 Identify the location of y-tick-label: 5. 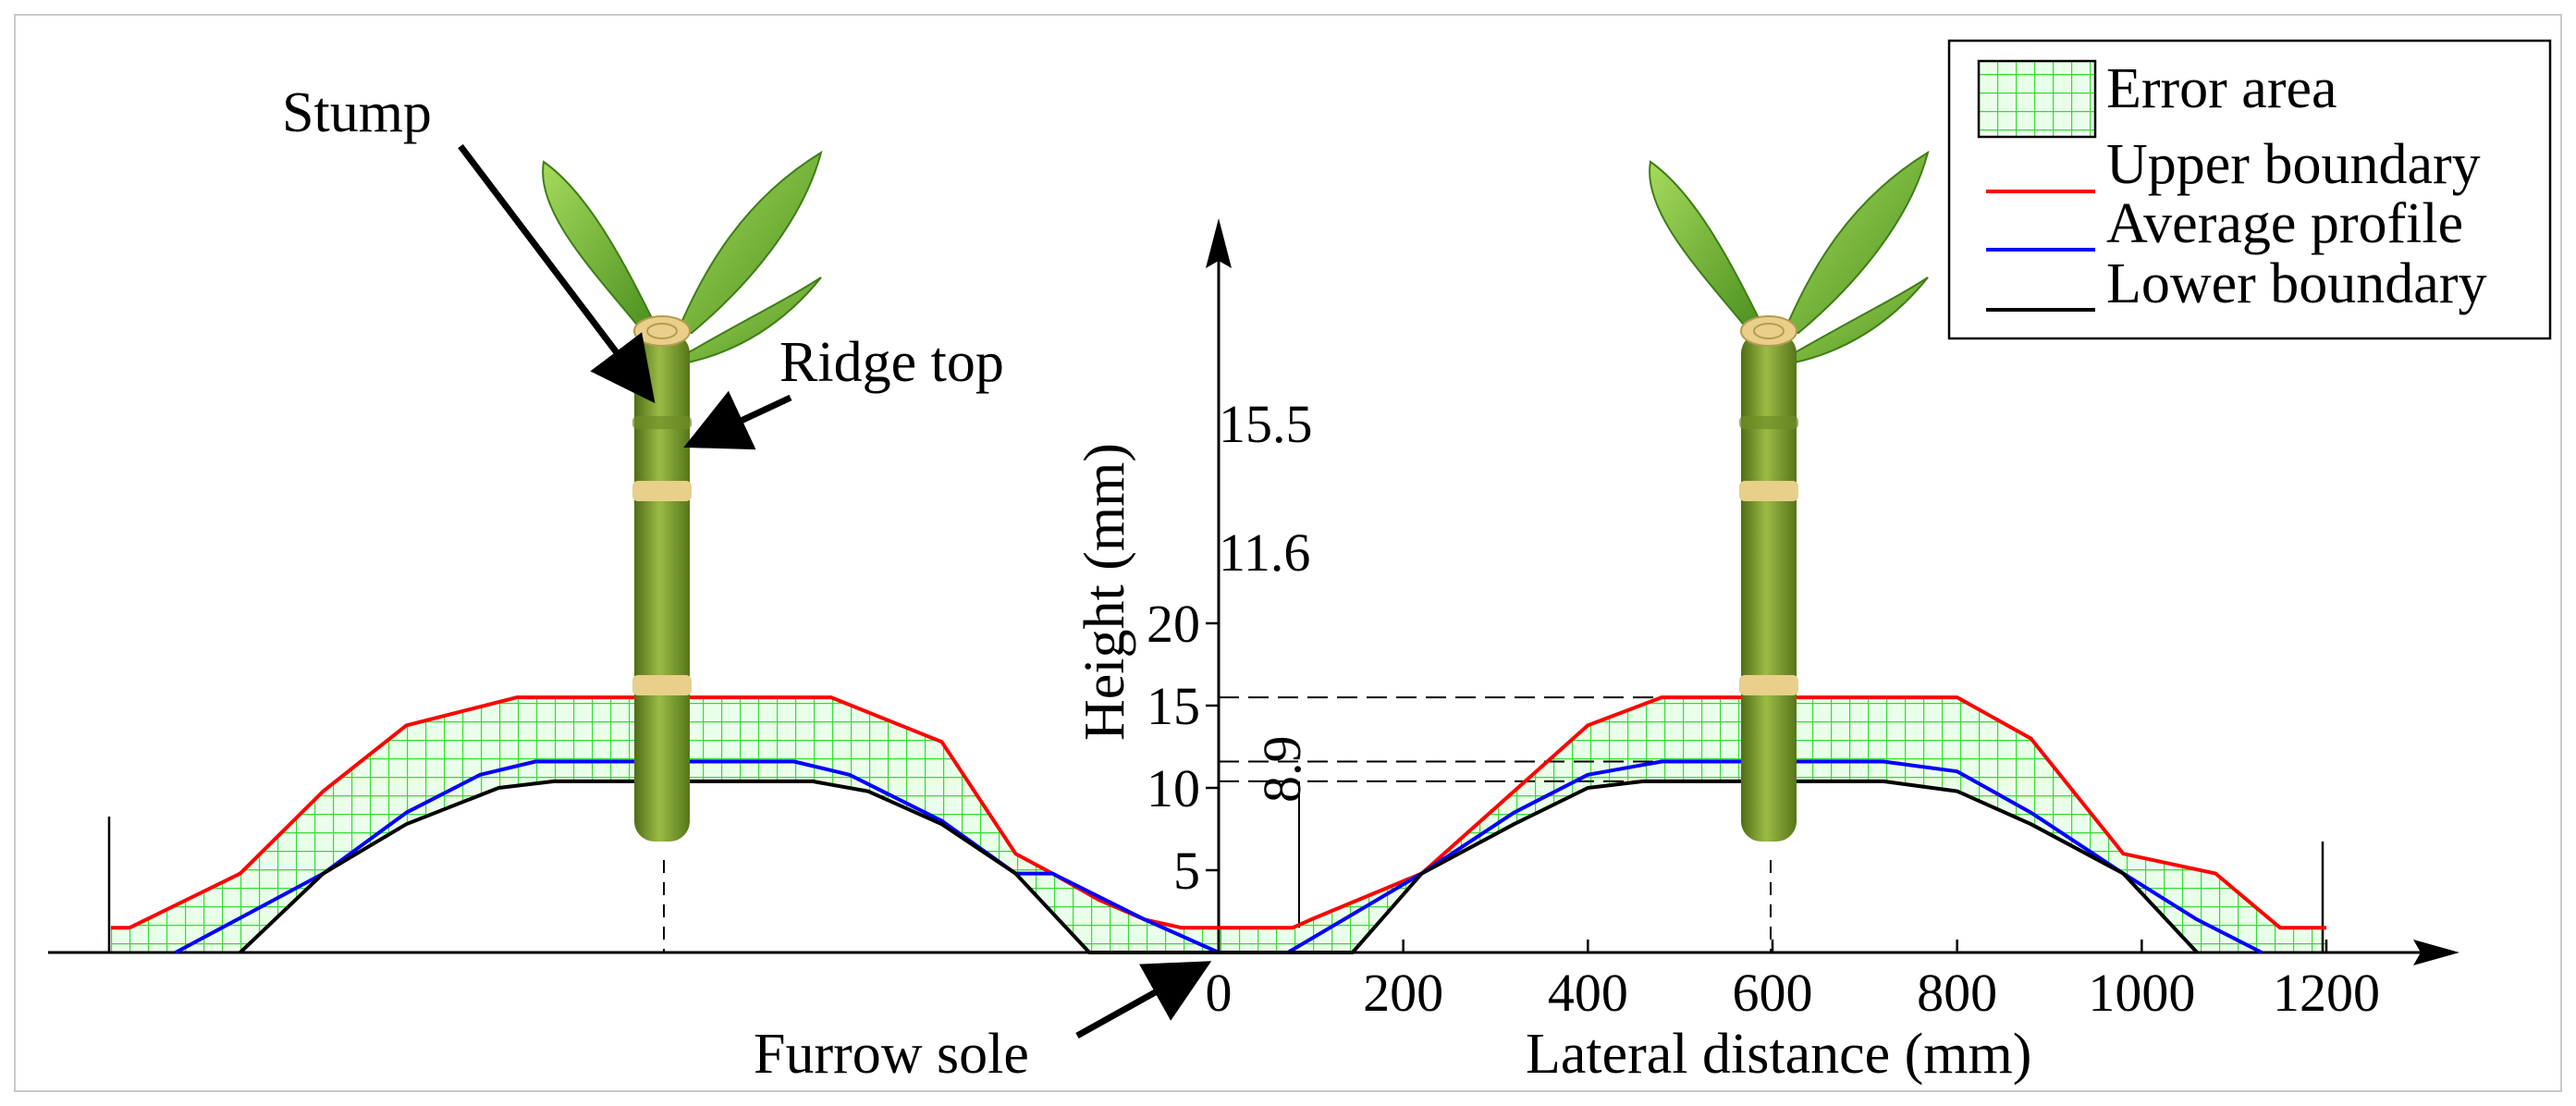
(1187, 871).